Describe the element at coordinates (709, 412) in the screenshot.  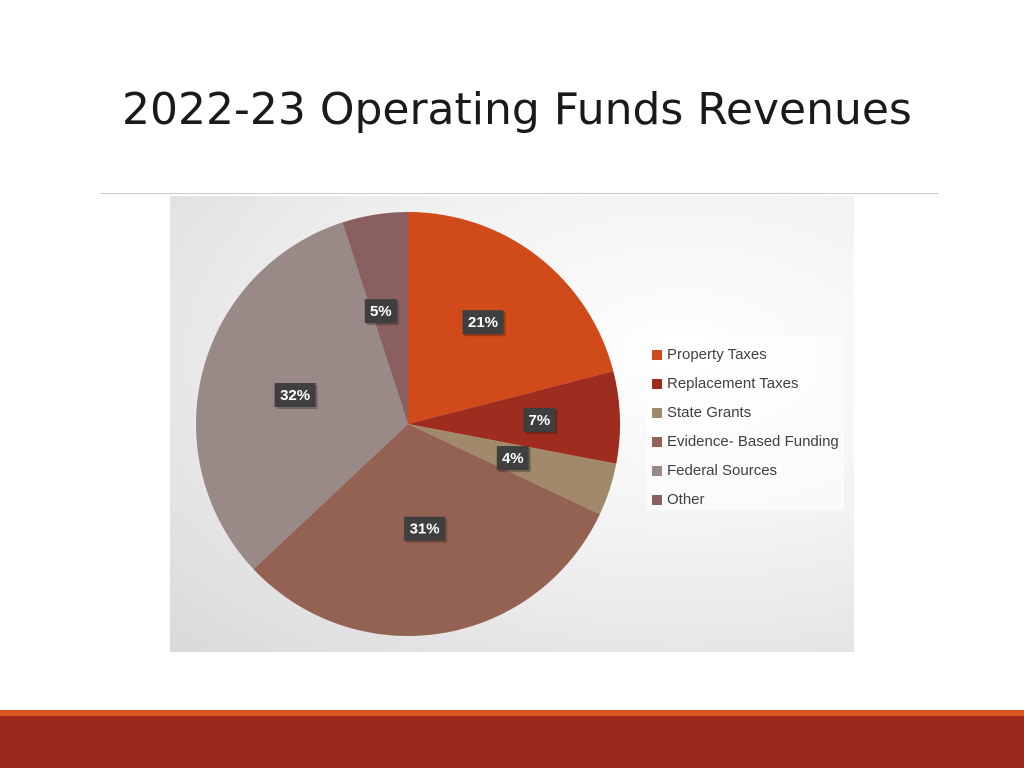
I see `legend-label: State Grants` at that location.